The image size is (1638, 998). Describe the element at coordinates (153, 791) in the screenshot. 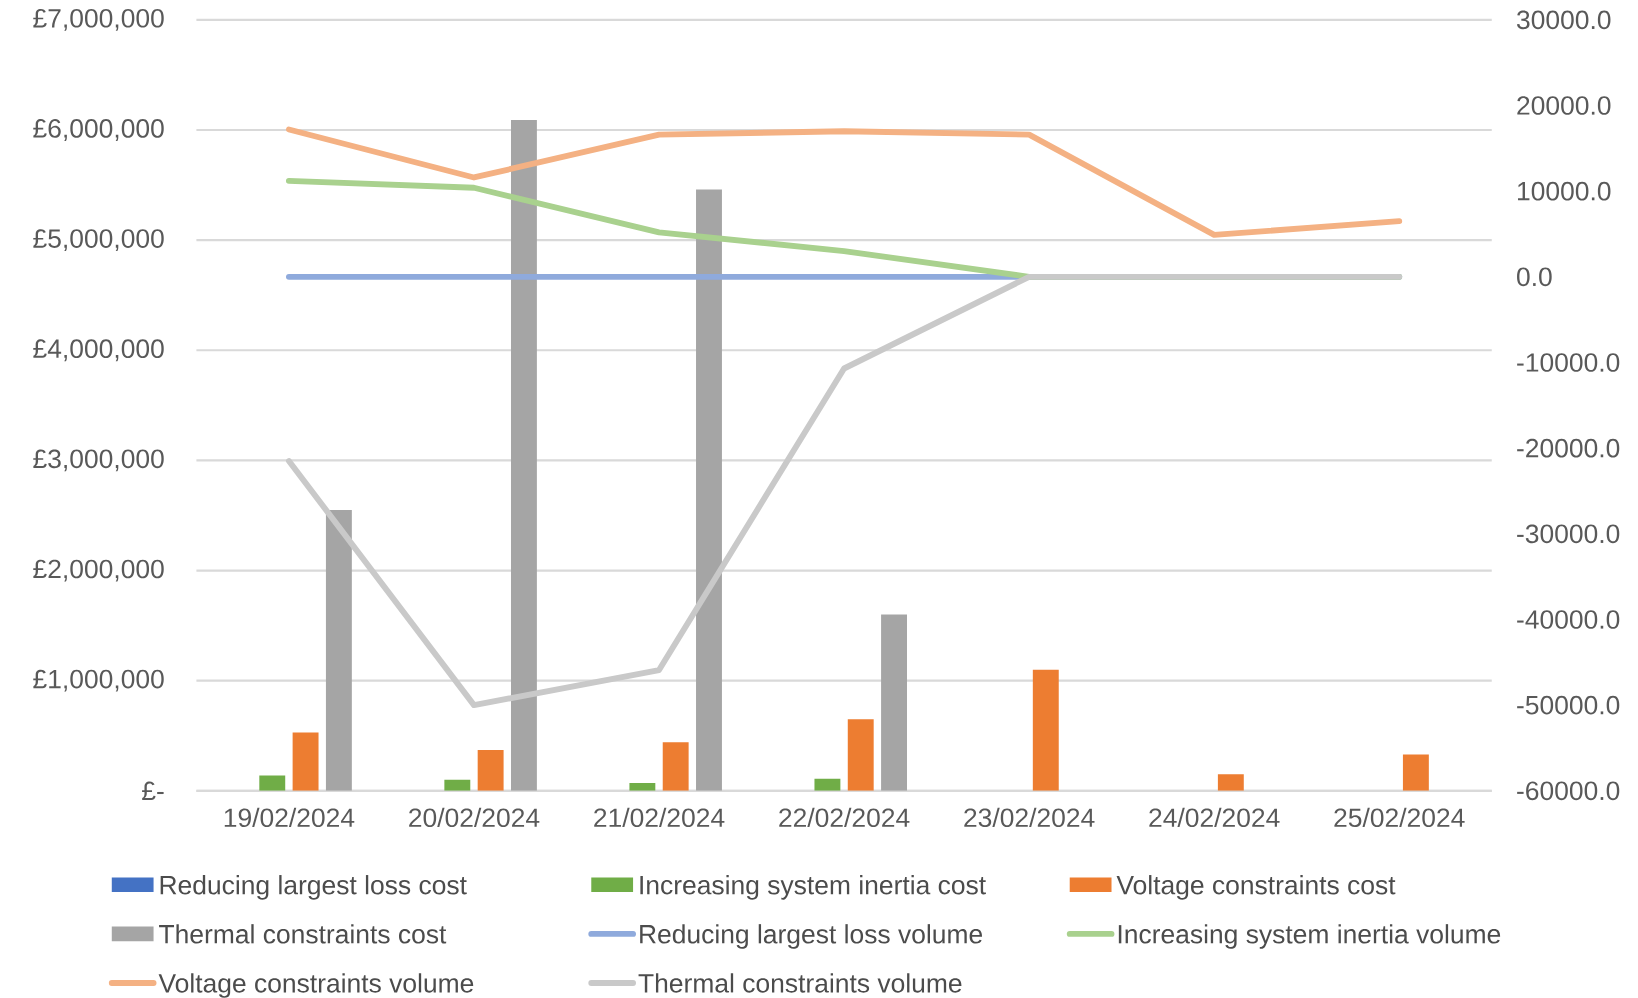

I see `y-tick-label: £-` at that location.